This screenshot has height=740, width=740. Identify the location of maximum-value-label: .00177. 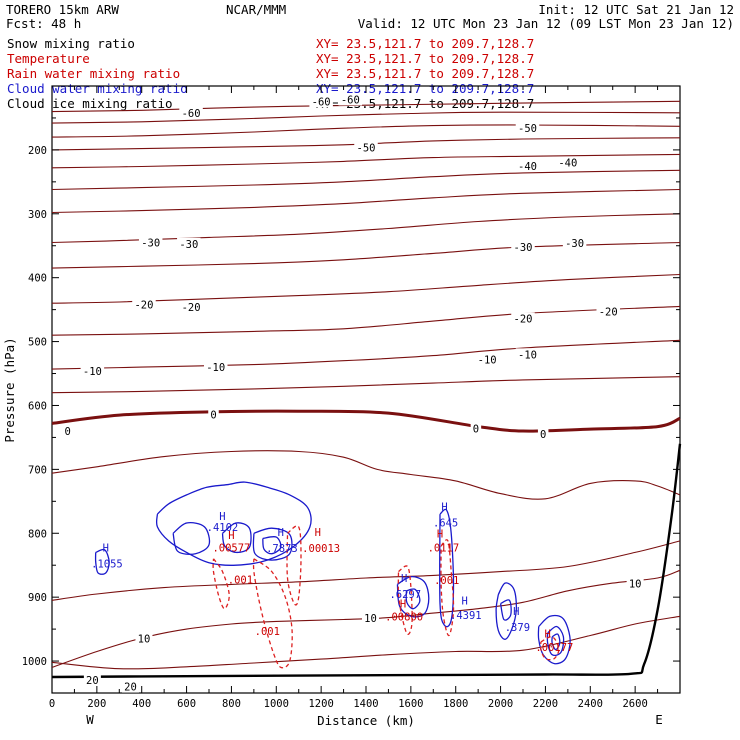
(554, 648).